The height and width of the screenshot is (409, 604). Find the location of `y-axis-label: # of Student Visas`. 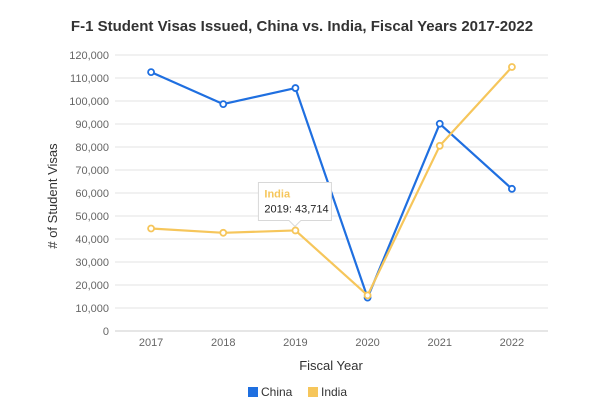

y-axis-label: # of Student Visas is located at coordinates (52, 196).